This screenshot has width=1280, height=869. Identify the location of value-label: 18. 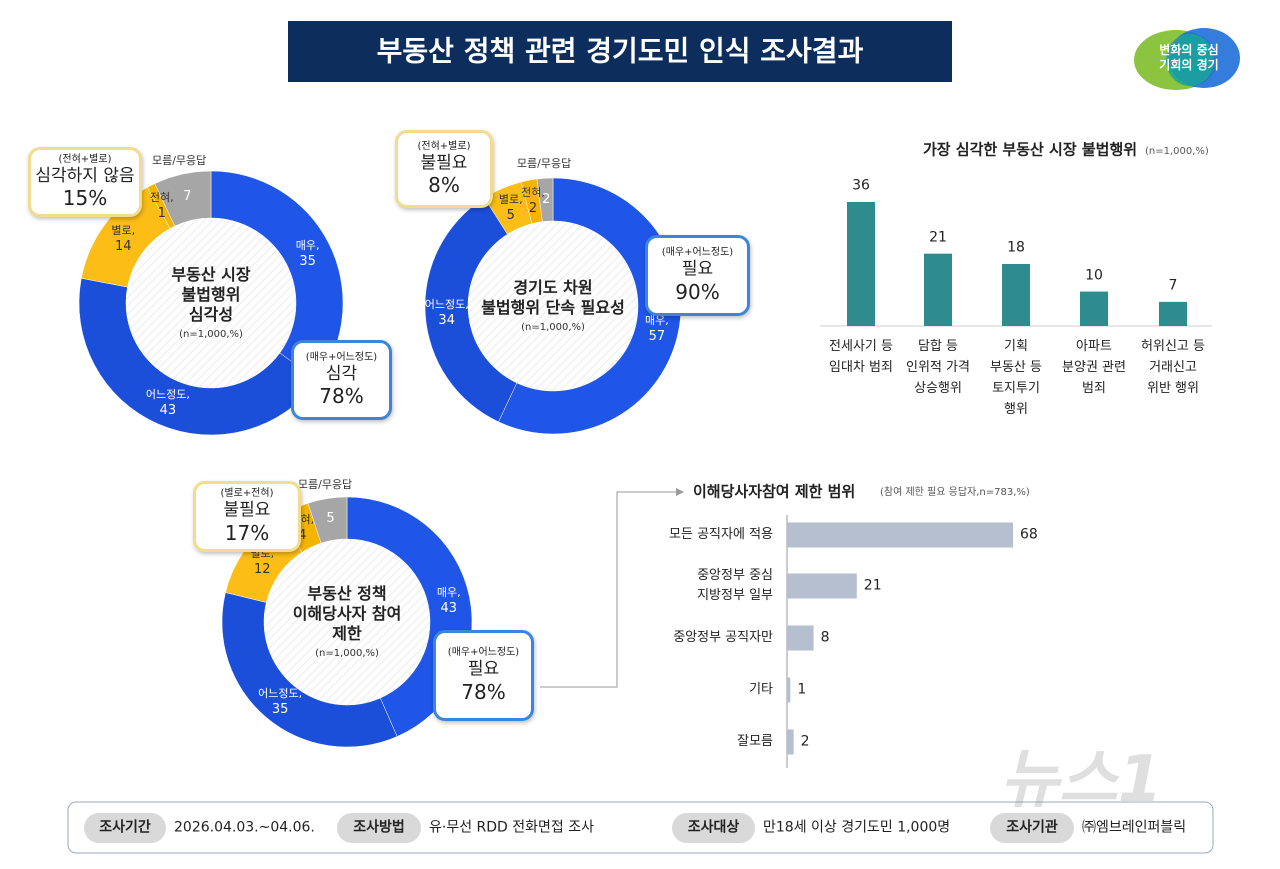
(1016, 247).